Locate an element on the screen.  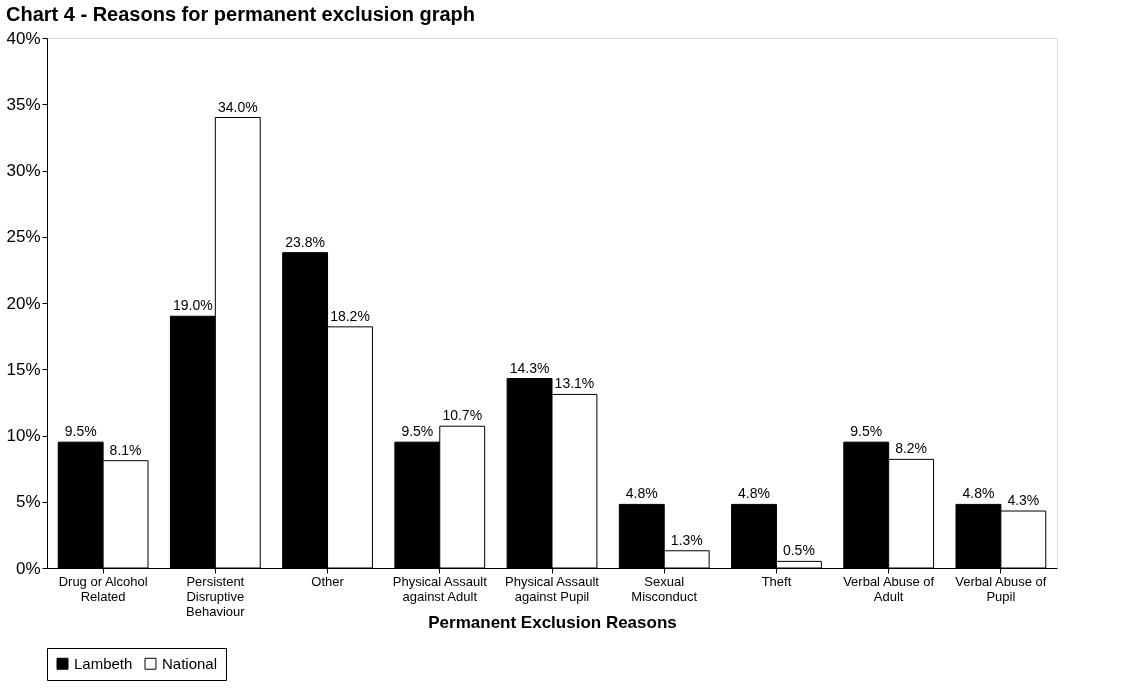
x-tick-label: Physical Assault against Adult is located at coordinates (440, 588).